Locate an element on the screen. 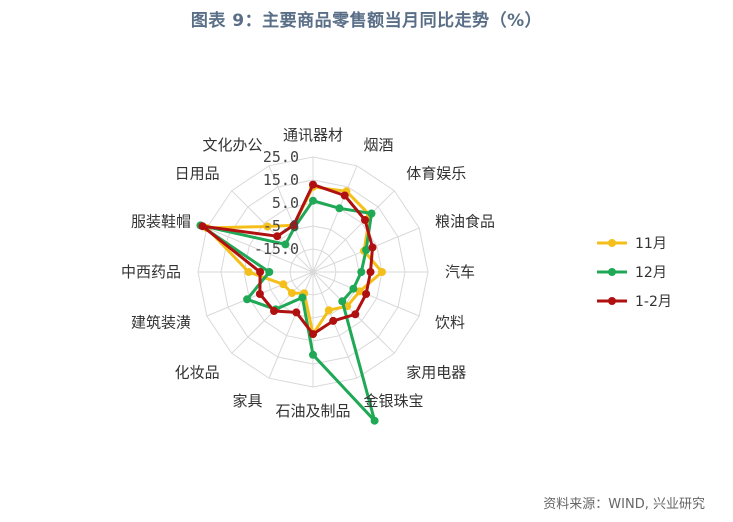  radial-tick-label: -5.0 is located at coordinates (281, 226).